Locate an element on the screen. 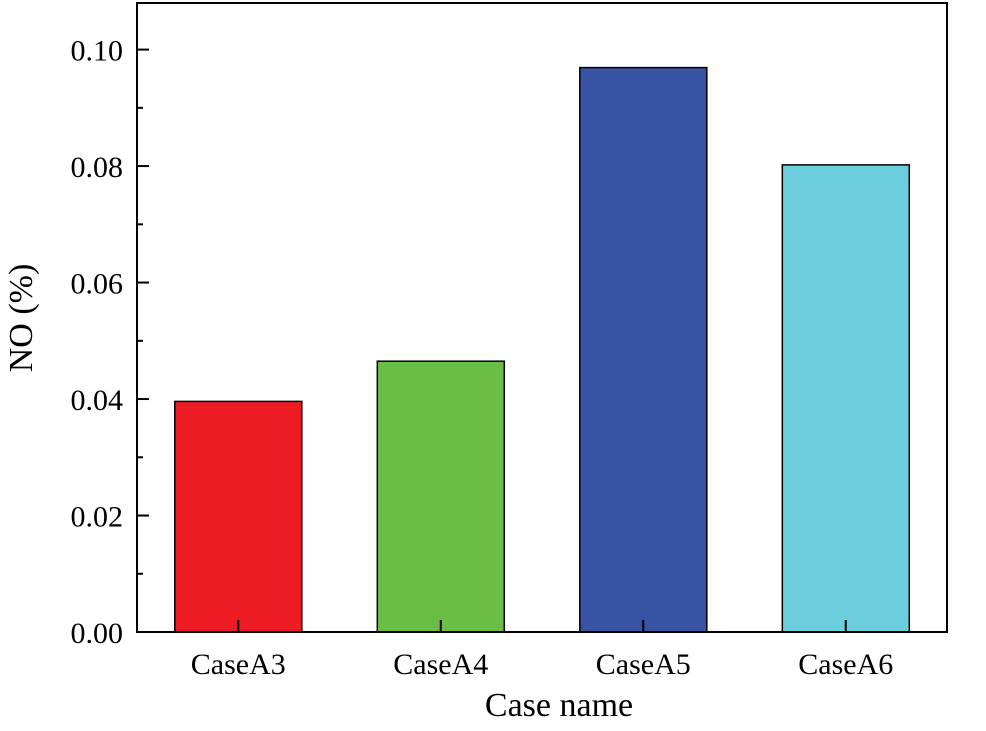 The image size is (986, 731). x-tick-label: CaseA3 is located at coordinates (238, 664).